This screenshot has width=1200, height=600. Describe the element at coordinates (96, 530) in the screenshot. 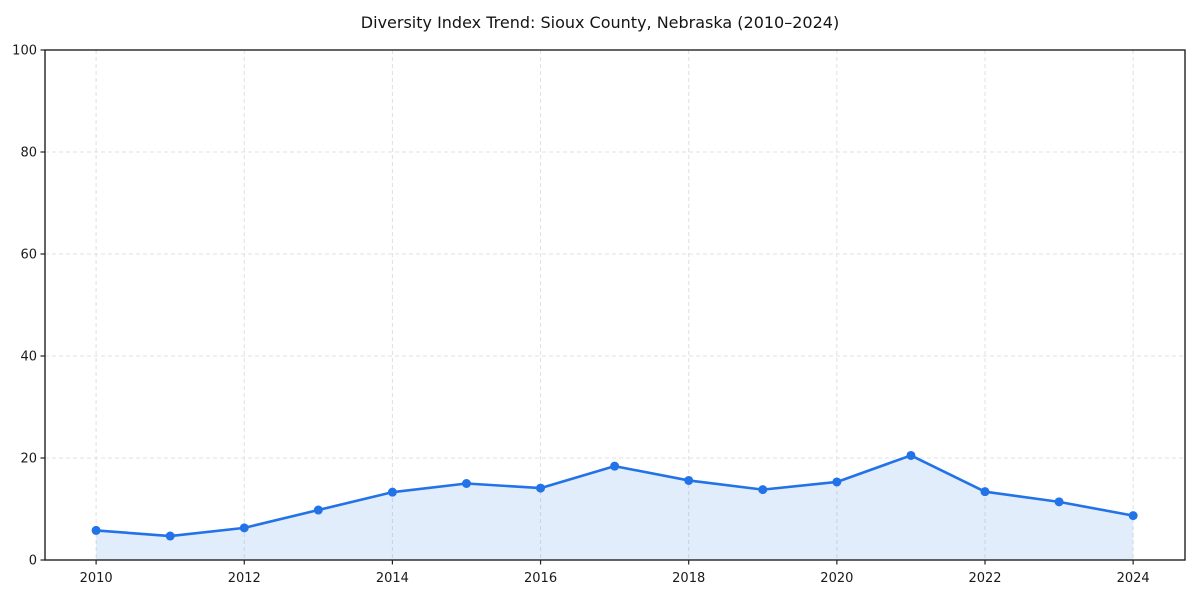

I see `data-point-2010` at that location.